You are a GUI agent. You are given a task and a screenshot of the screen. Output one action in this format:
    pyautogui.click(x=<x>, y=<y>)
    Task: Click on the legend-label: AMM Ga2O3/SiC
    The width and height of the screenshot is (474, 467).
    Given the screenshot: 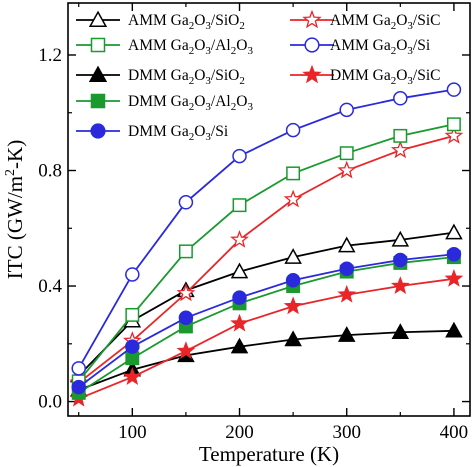 What is the action you would take?
    pyautogui.click(x=385, y=22)
    